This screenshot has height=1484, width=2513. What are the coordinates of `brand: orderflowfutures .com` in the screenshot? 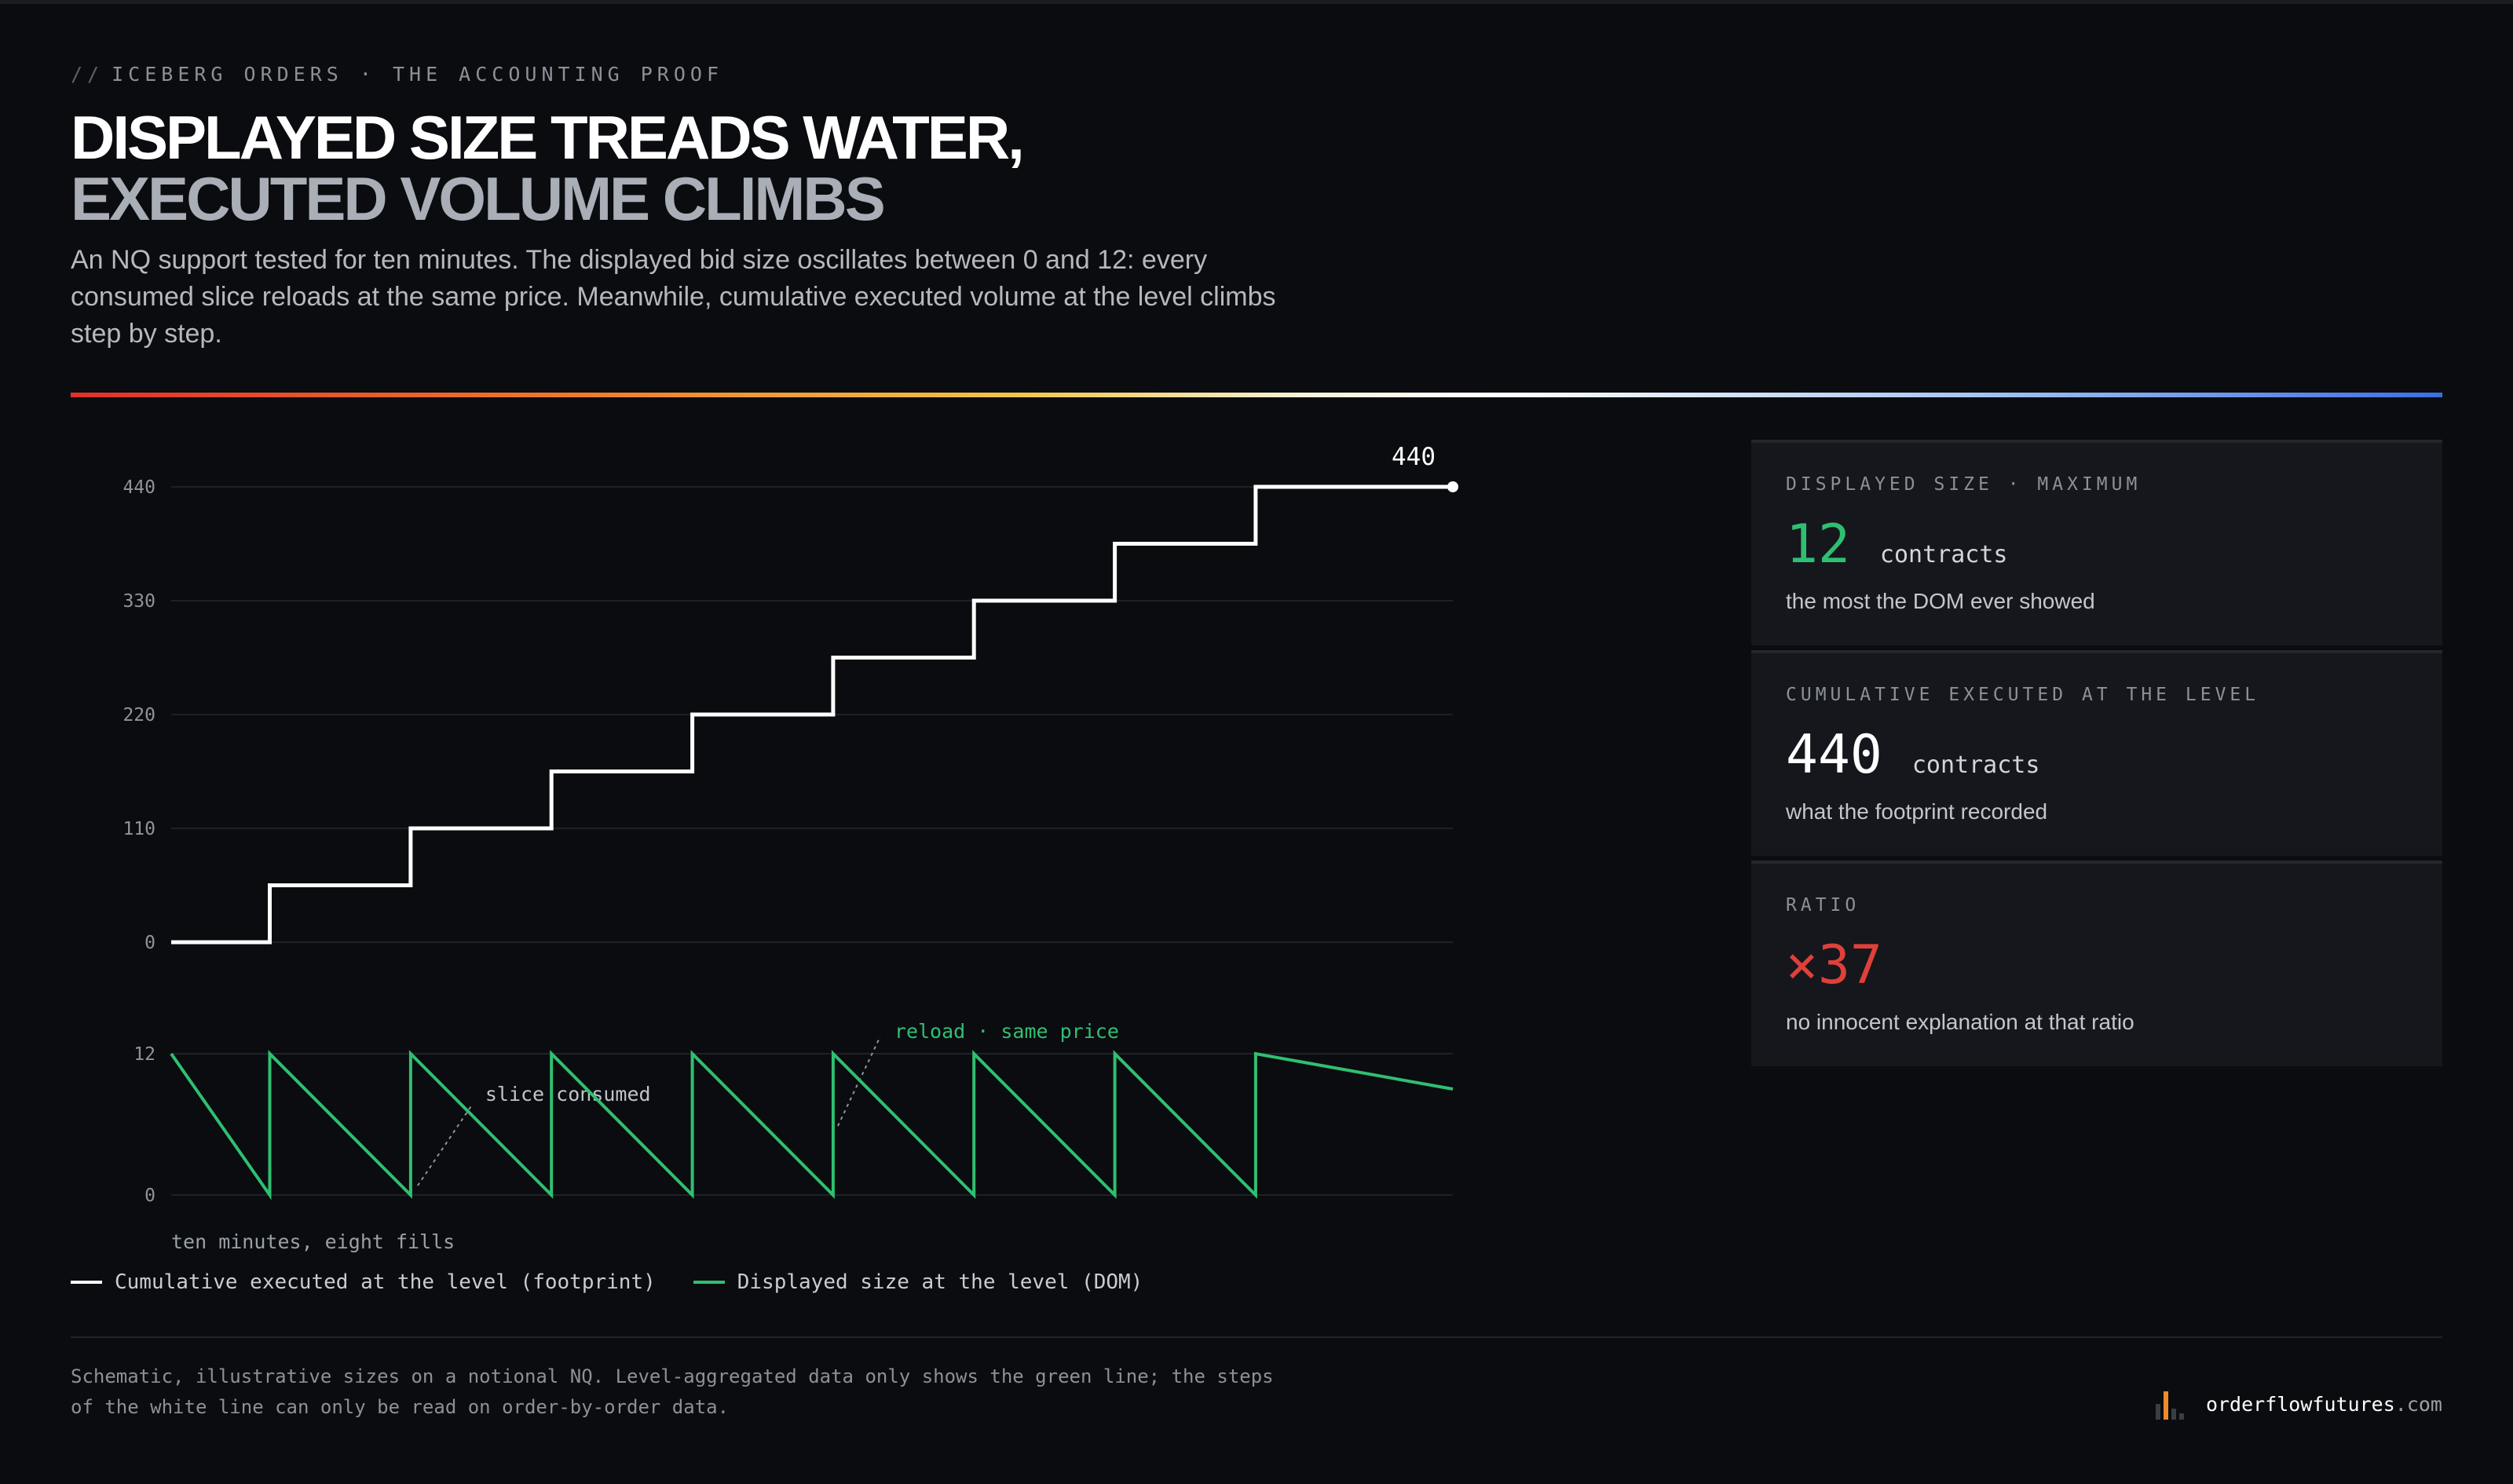 It's located at (2298, 1404).